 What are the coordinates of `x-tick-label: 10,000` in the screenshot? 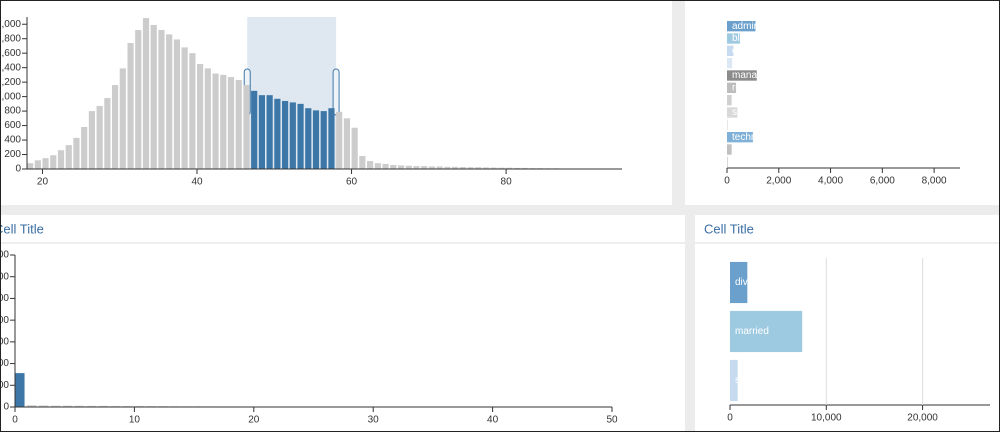 It's located at (826, 418).